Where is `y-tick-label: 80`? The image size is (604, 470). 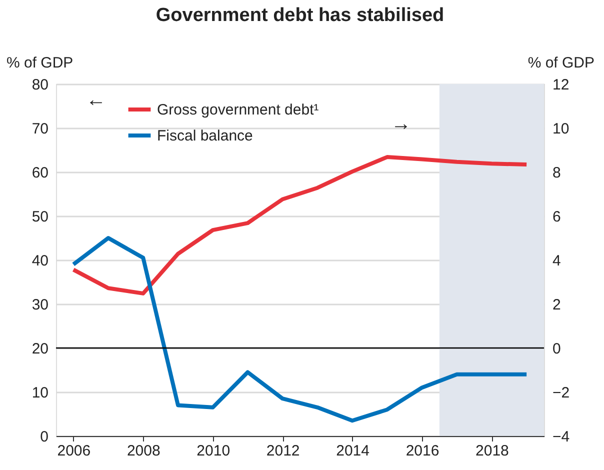
y-tick-label: 80 is located at coordinates (40, 85).